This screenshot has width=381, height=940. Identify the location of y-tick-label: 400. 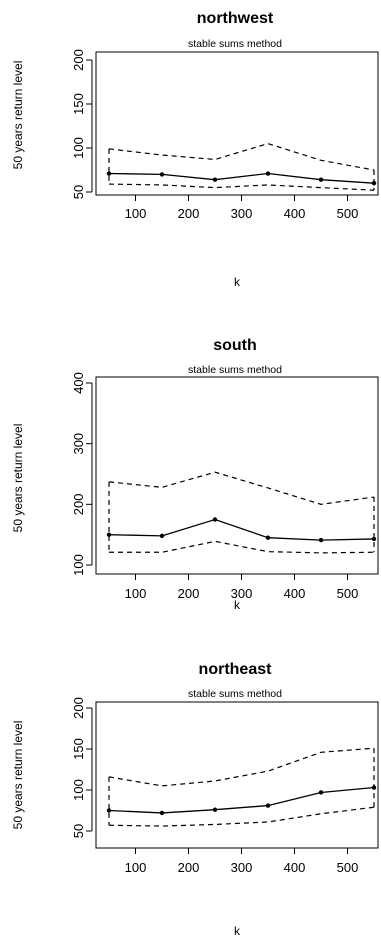
(78, 383).